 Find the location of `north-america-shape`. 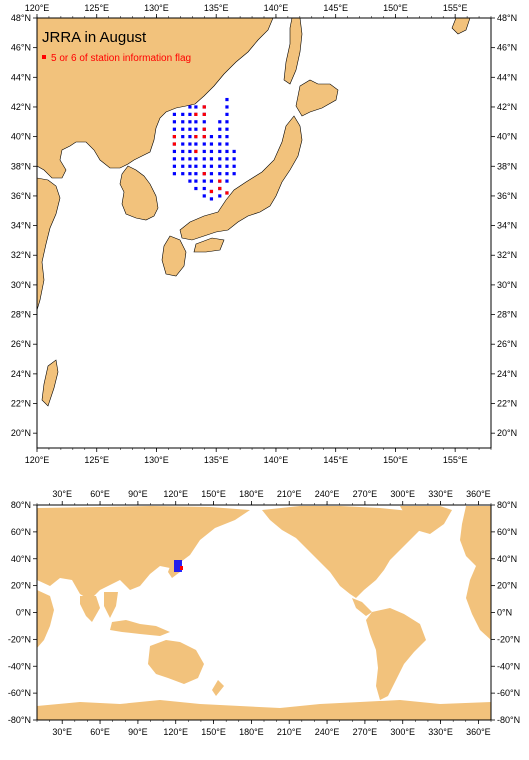

north-america-shape is located at coordinates (346, 552).